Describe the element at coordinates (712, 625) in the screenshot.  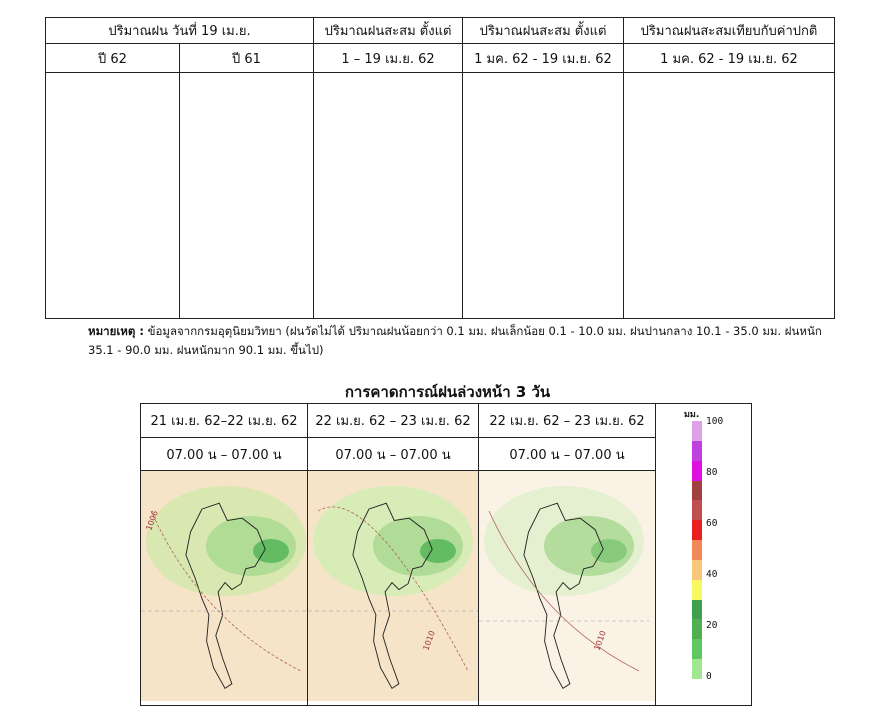
I see `legend-tick: 20` at that location.